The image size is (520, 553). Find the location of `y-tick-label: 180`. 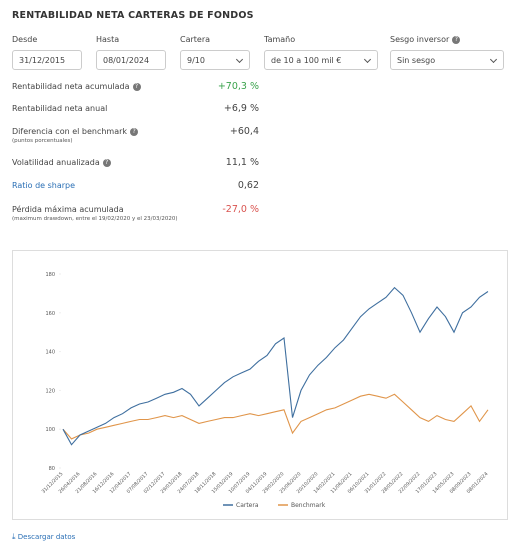

y-tick-label: 180 is located at coordinates (50, 275).